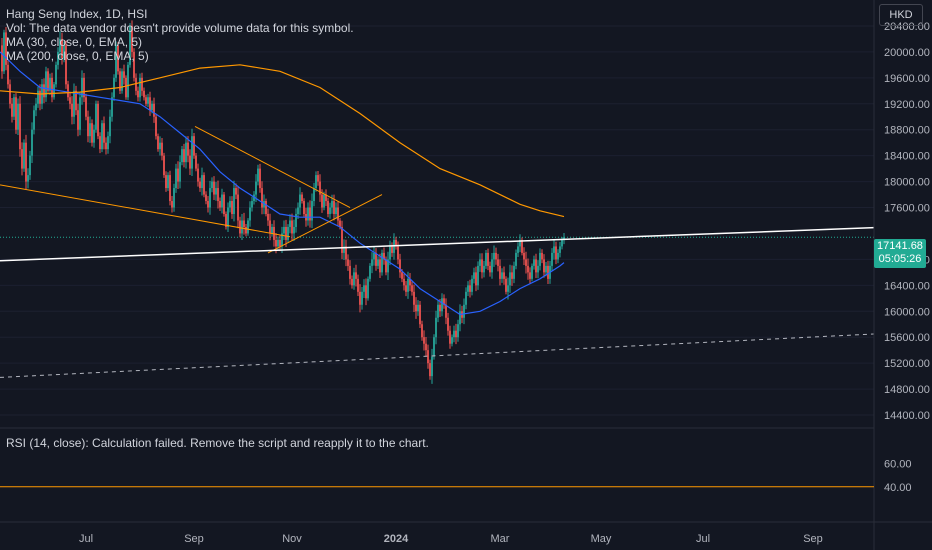 Image resolution: width=932 pixels, height=550 pixels. I want to click on time-tick-label: Nov, so click(292, 539).